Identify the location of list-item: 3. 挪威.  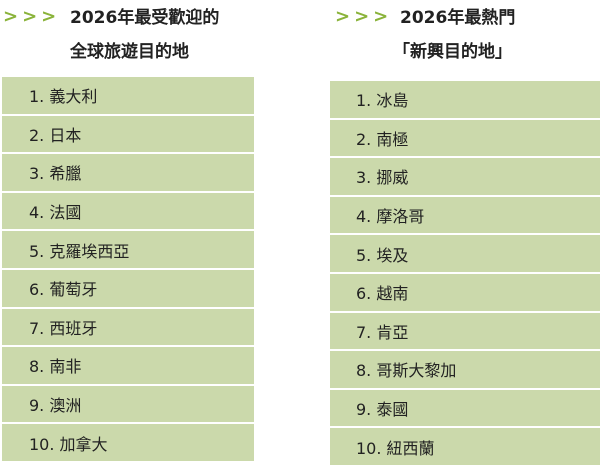
(465, 176).